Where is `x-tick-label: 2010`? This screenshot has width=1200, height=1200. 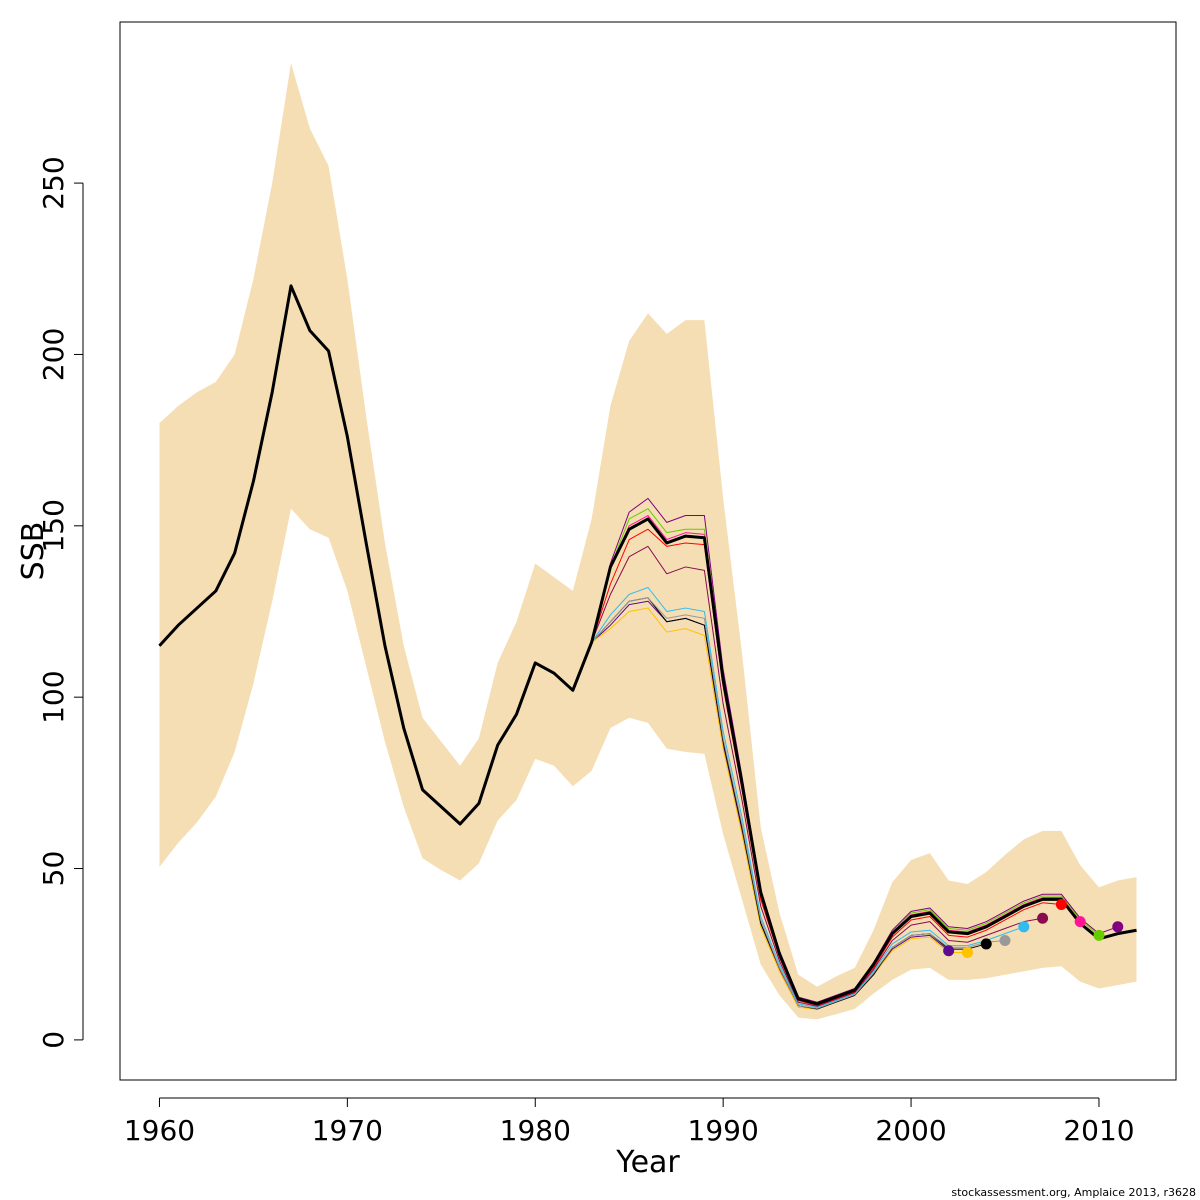 x-tick-label: 2010 is located at coordinates (1098, 1130).